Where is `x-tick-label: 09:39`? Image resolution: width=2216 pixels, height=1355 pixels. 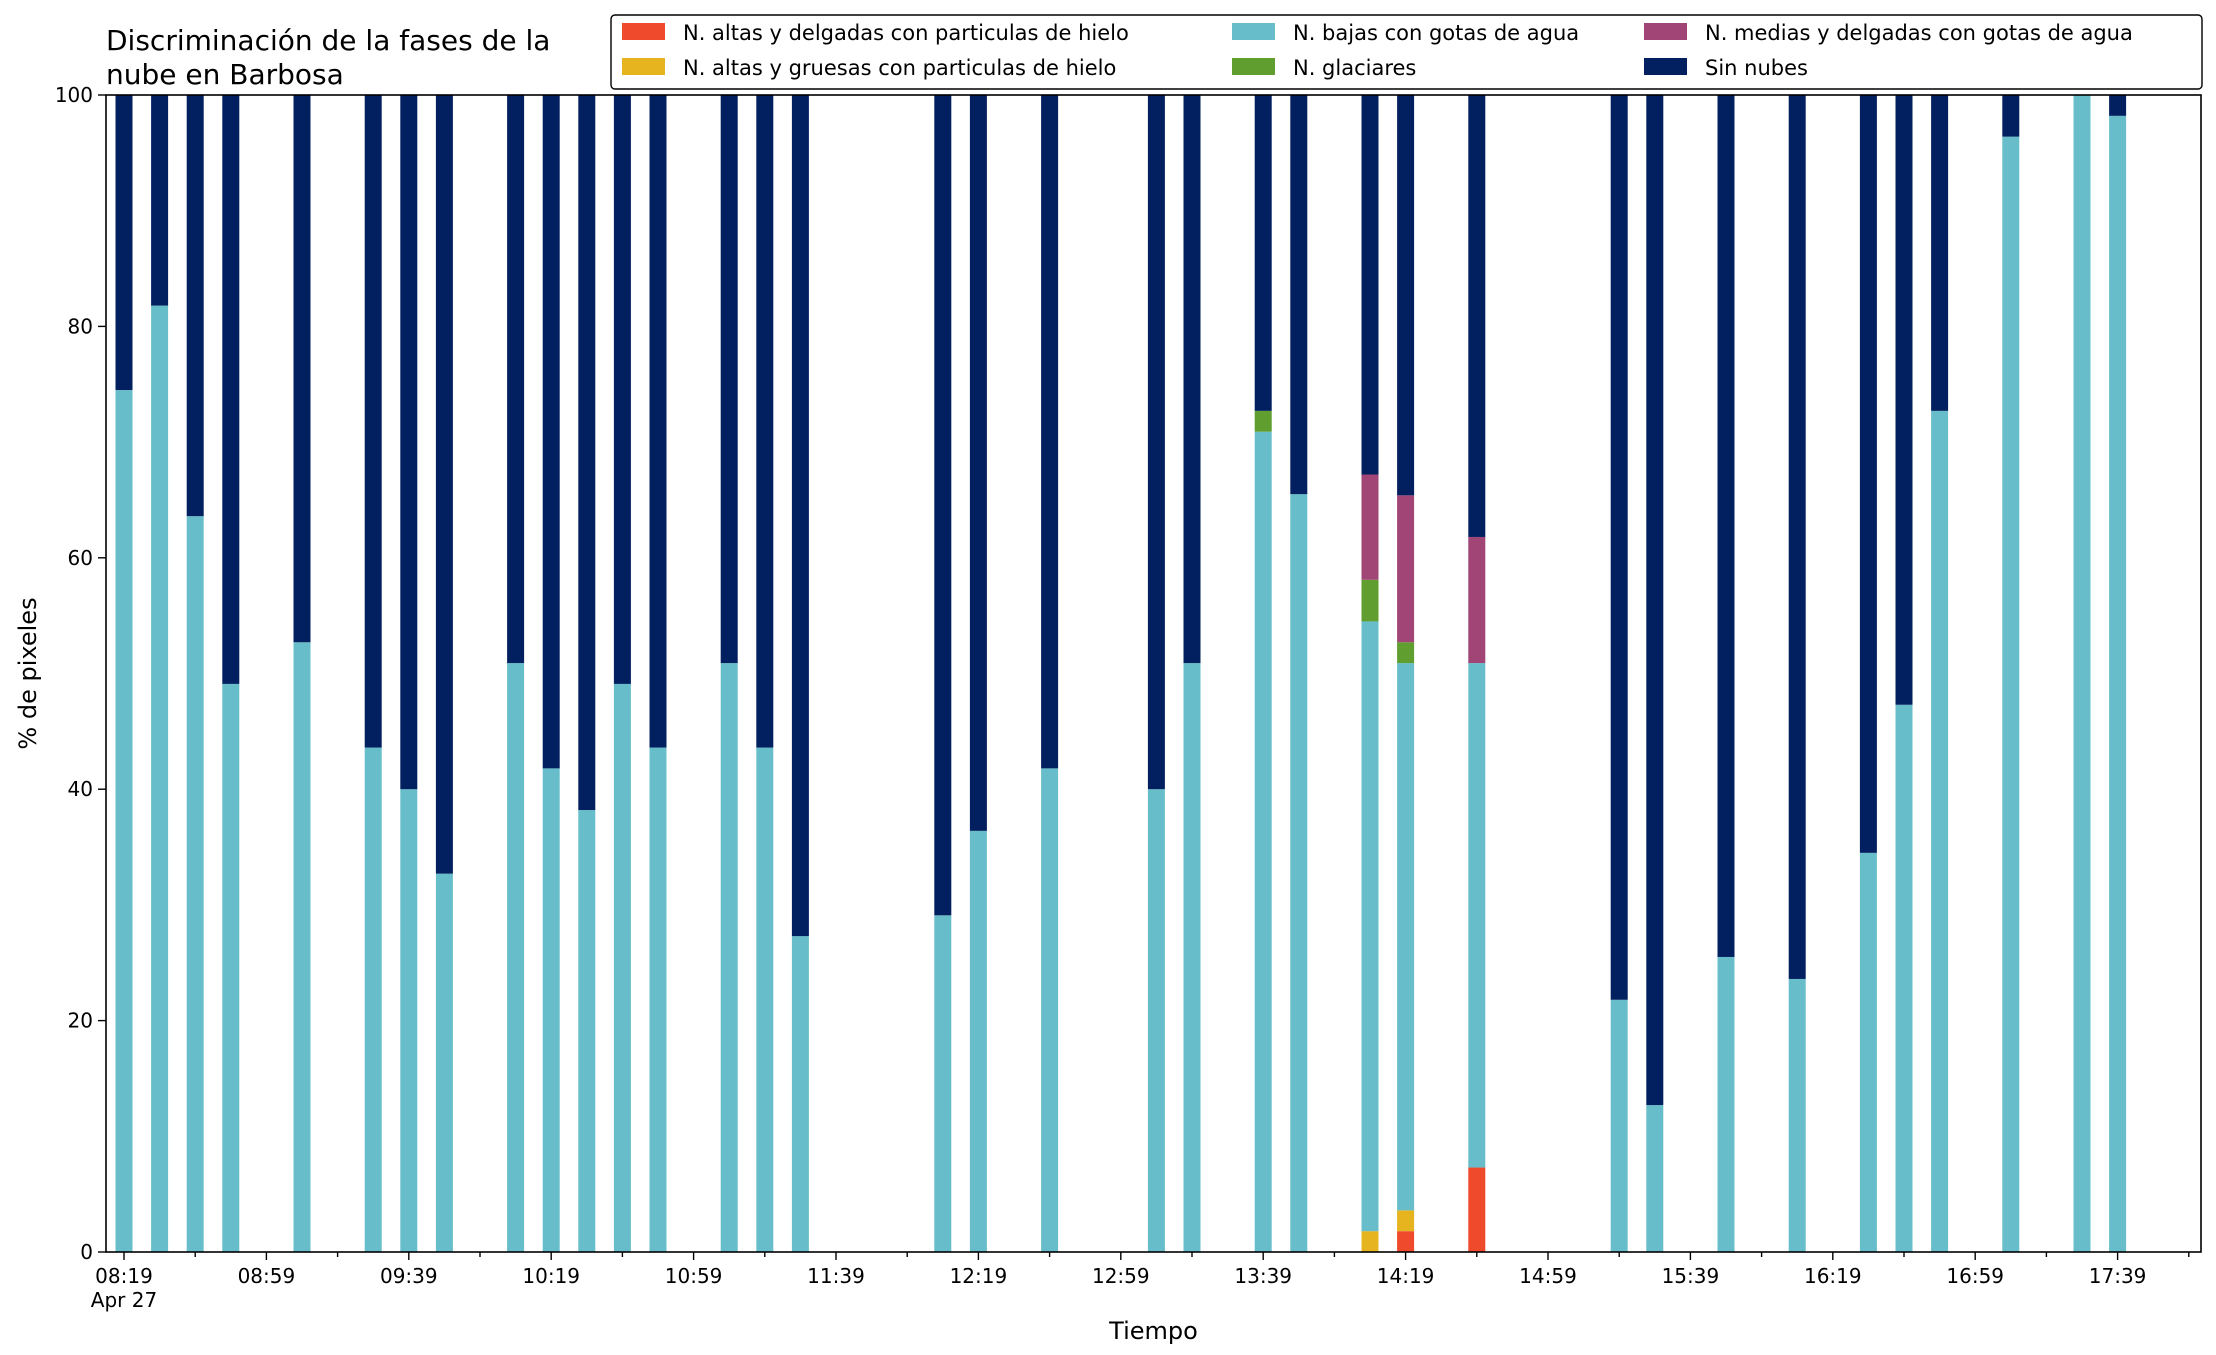 x-tick-label: 09:39 is located at coordinates (409, 1276).